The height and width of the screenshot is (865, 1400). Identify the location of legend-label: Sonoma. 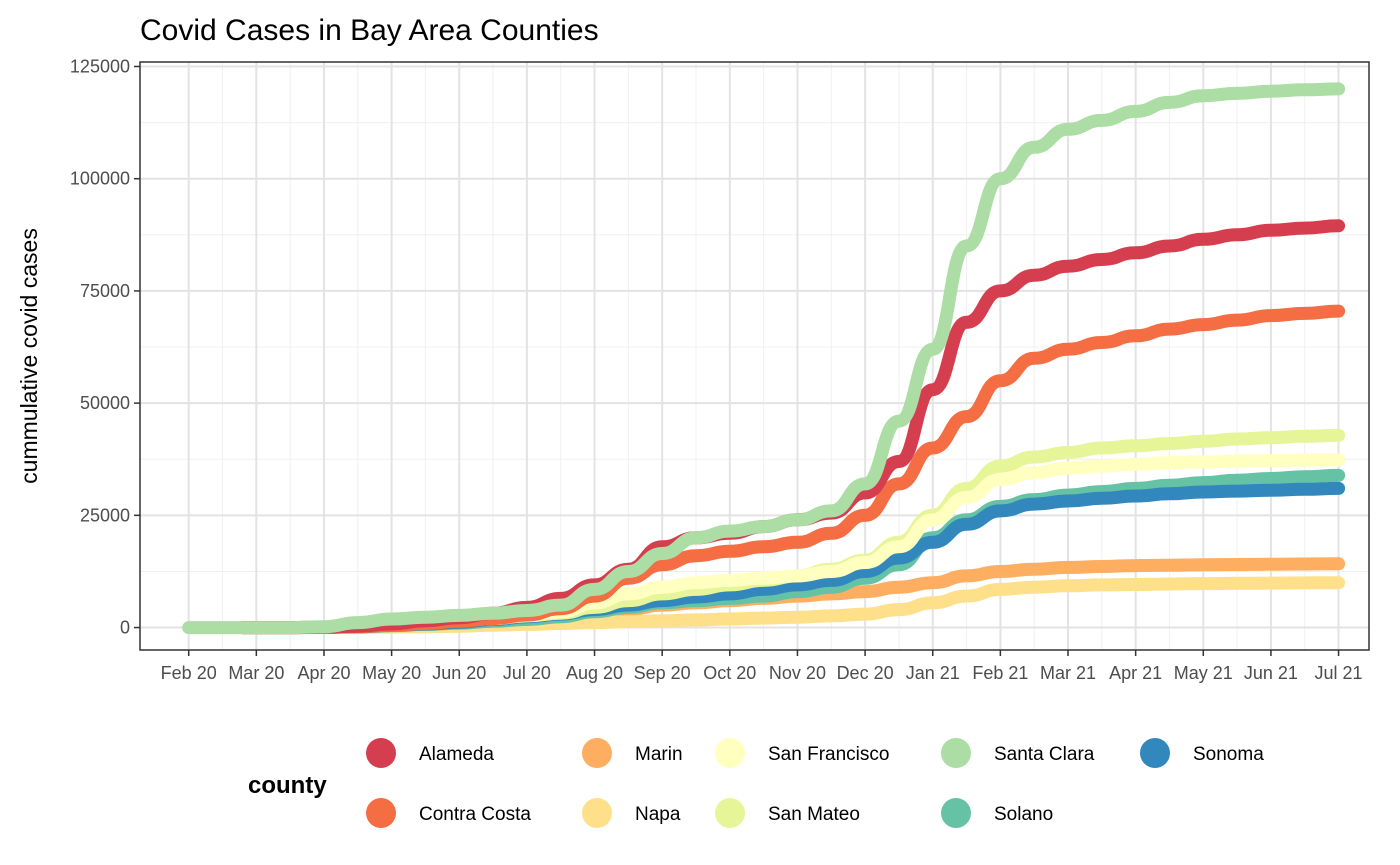
(1228, 754).